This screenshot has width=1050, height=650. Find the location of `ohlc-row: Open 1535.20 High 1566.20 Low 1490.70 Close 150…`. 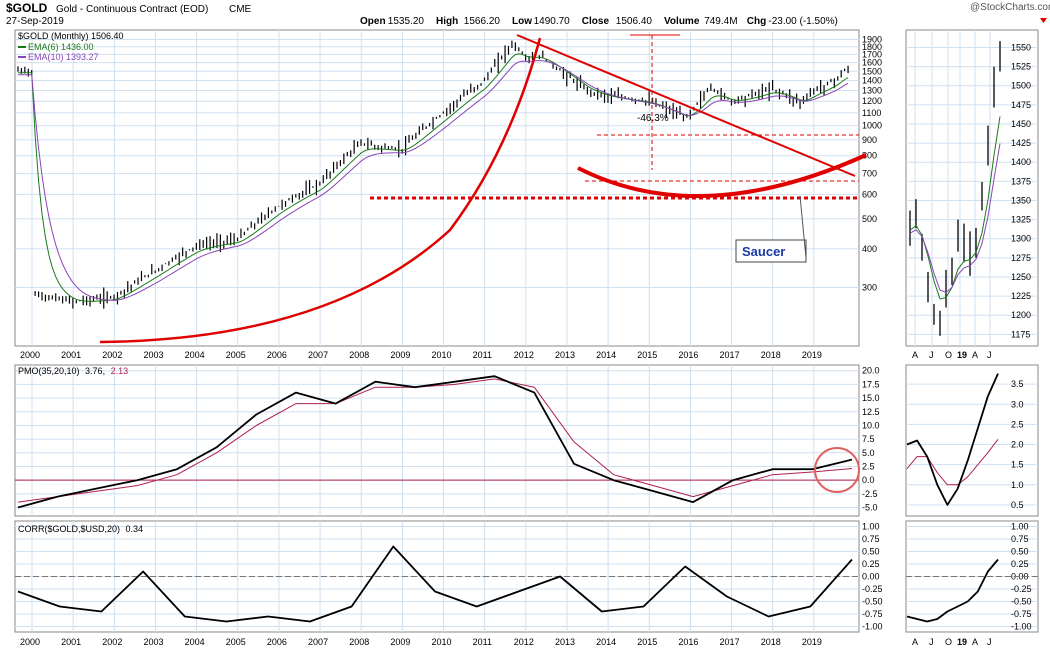

ohlc-row: Open 1535.20 High 1566.20 Low 1490.70 Close 150… is located at coordinates (599, 21).